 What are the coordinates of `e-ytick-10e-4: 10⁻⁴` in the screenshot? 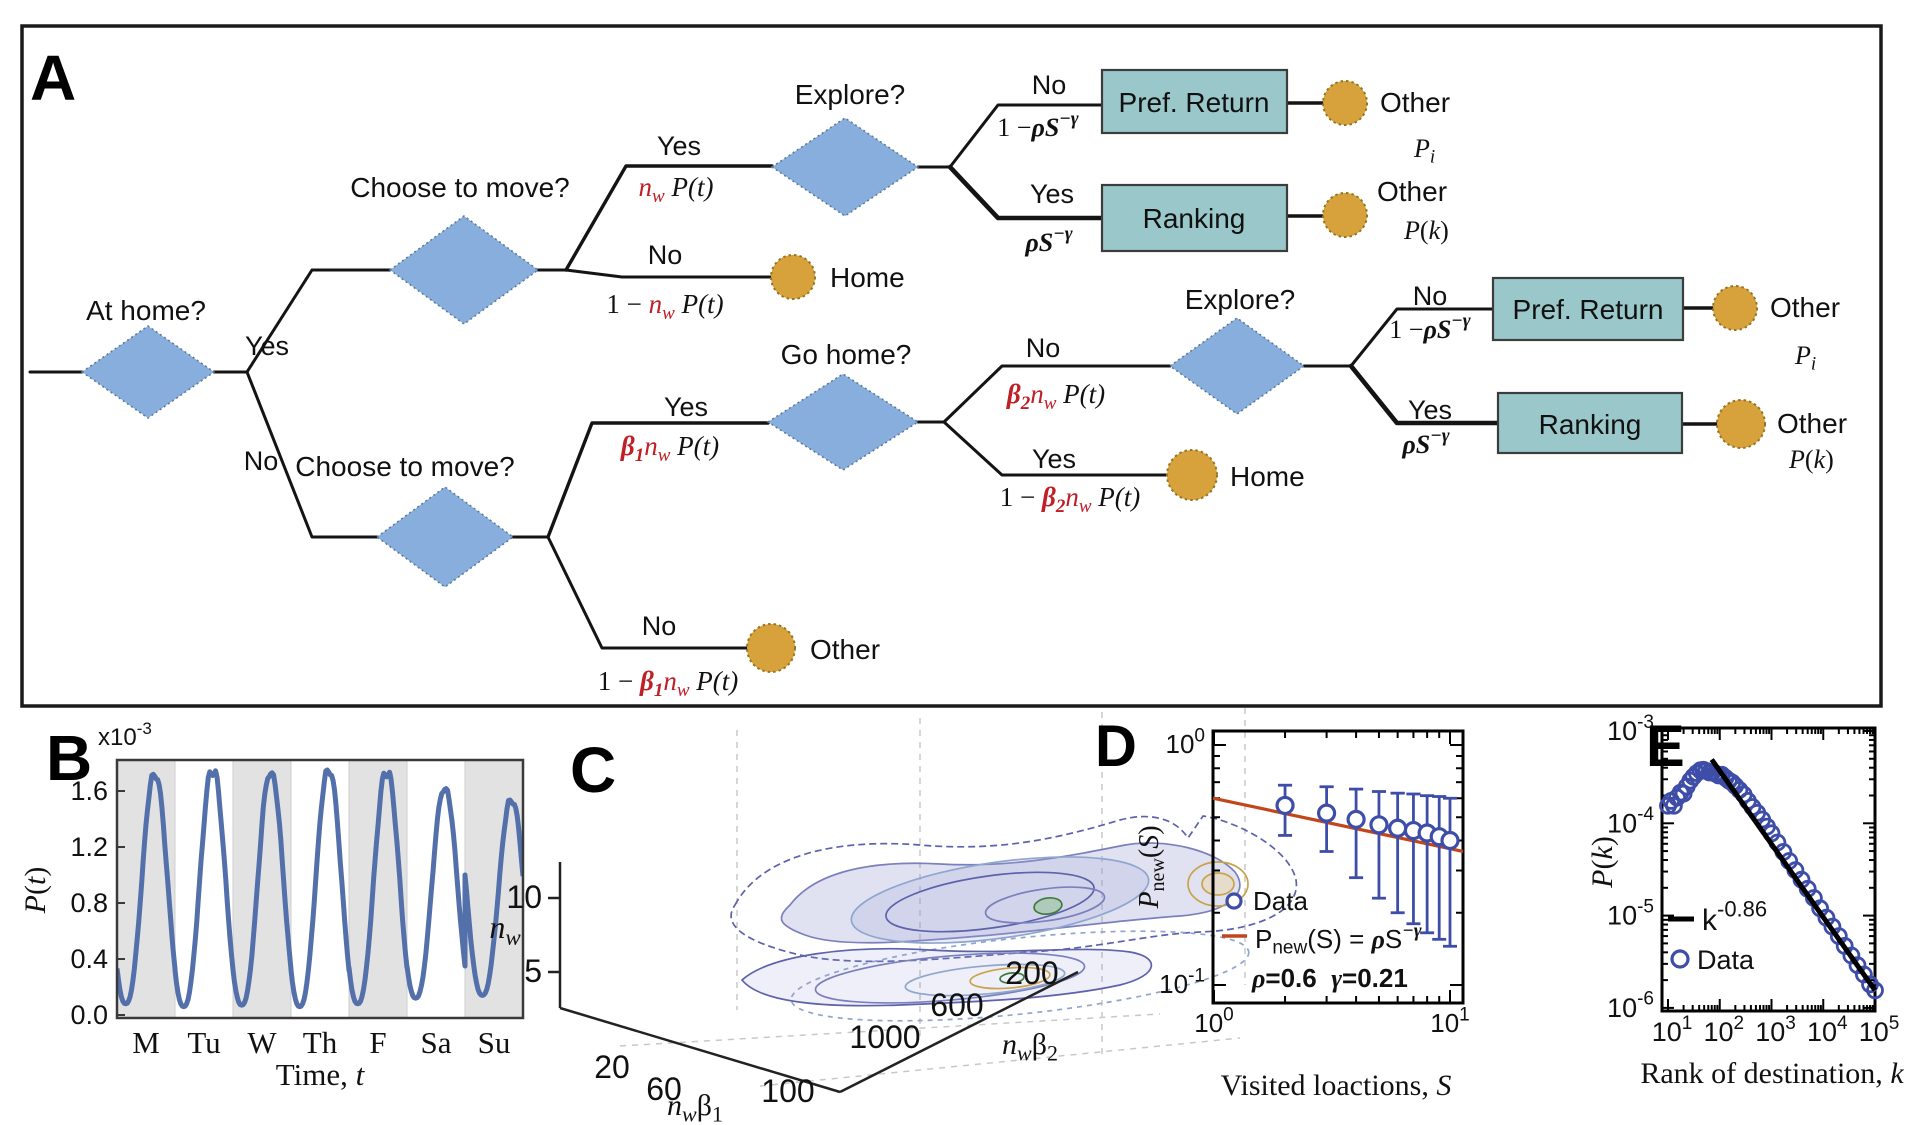 It's located at (1630, 821).